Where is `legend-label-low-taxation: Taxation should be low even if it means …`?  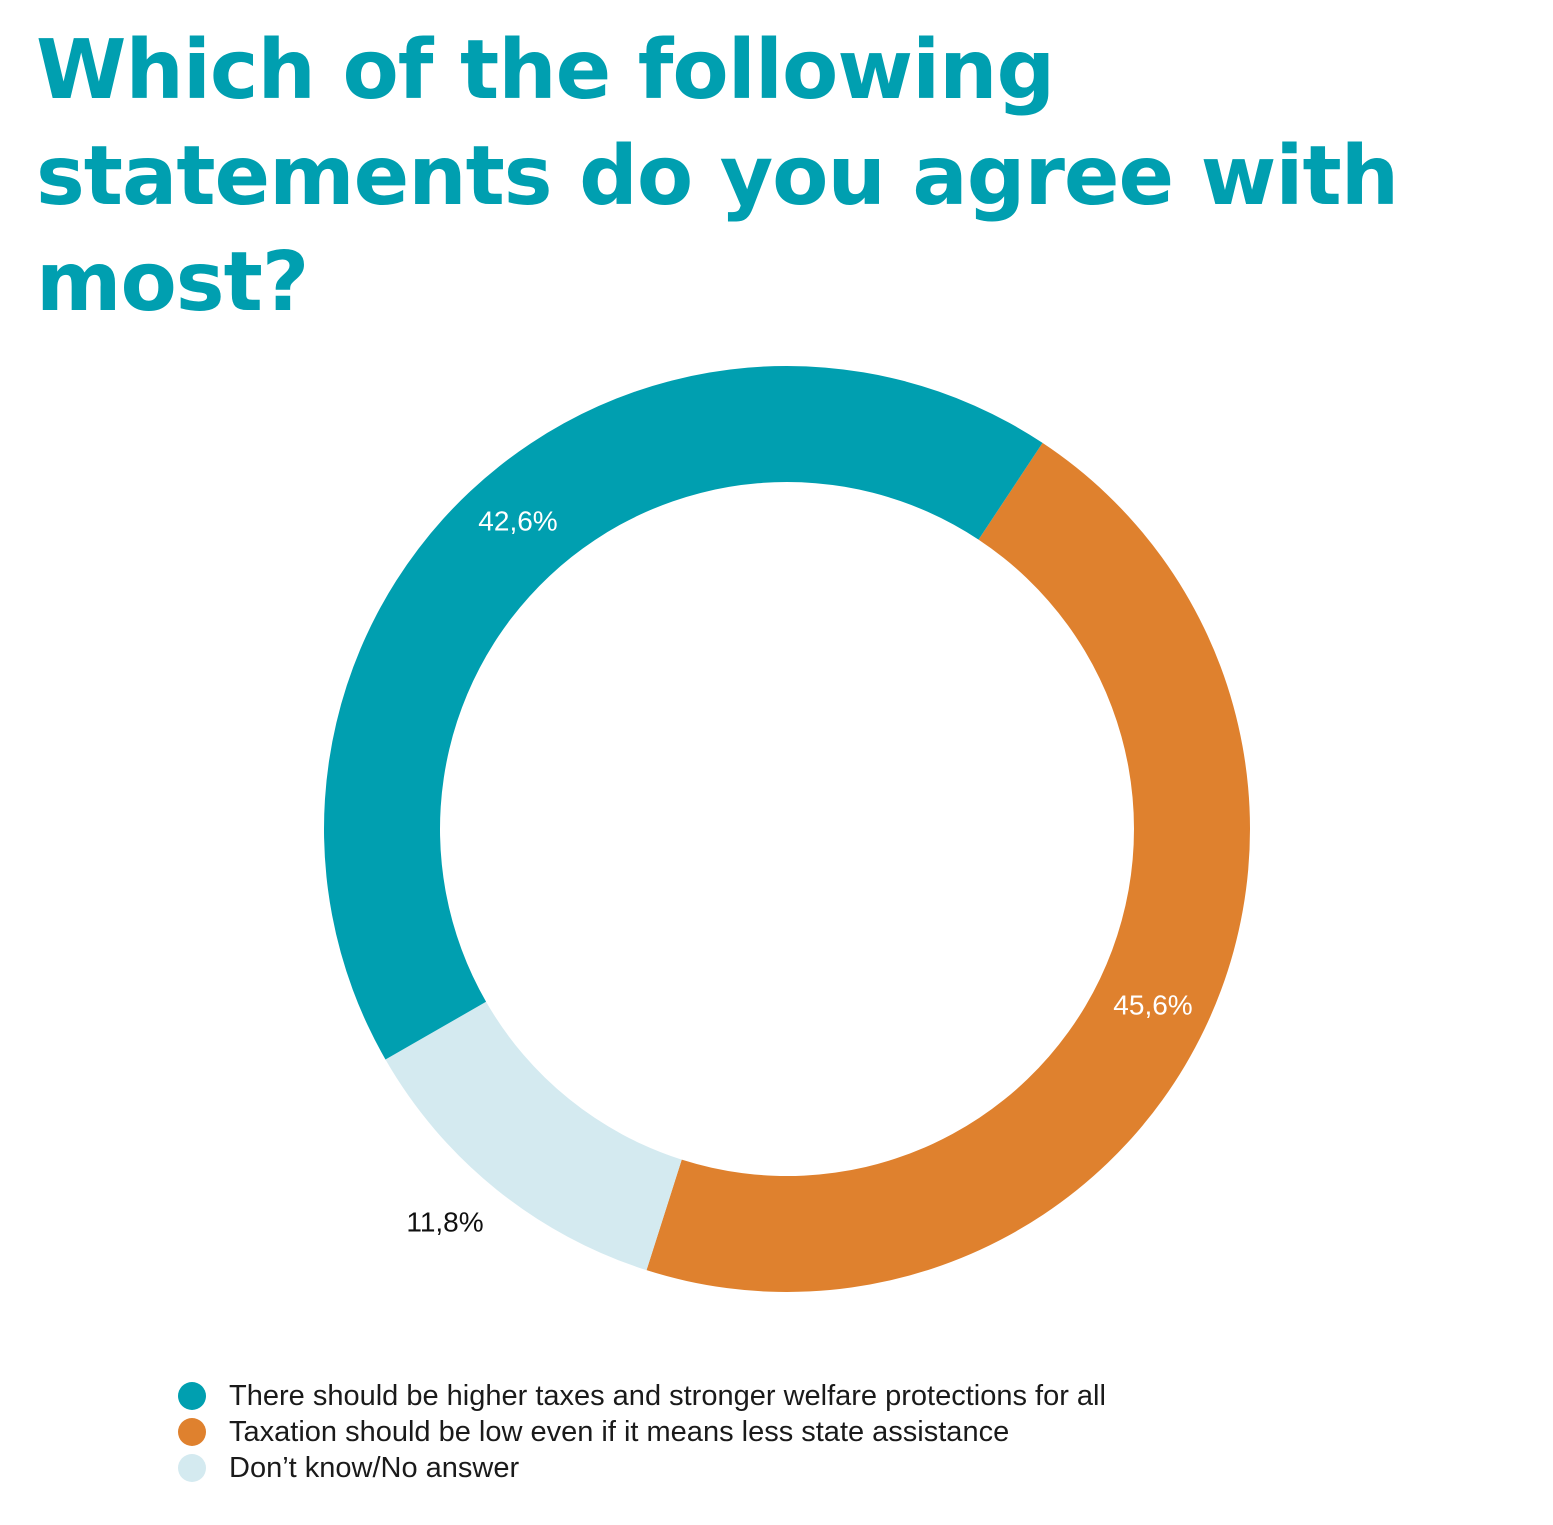
legend-label-low-taxation: Taxation should be low even if it means … is located at coordinates (619, 1431).